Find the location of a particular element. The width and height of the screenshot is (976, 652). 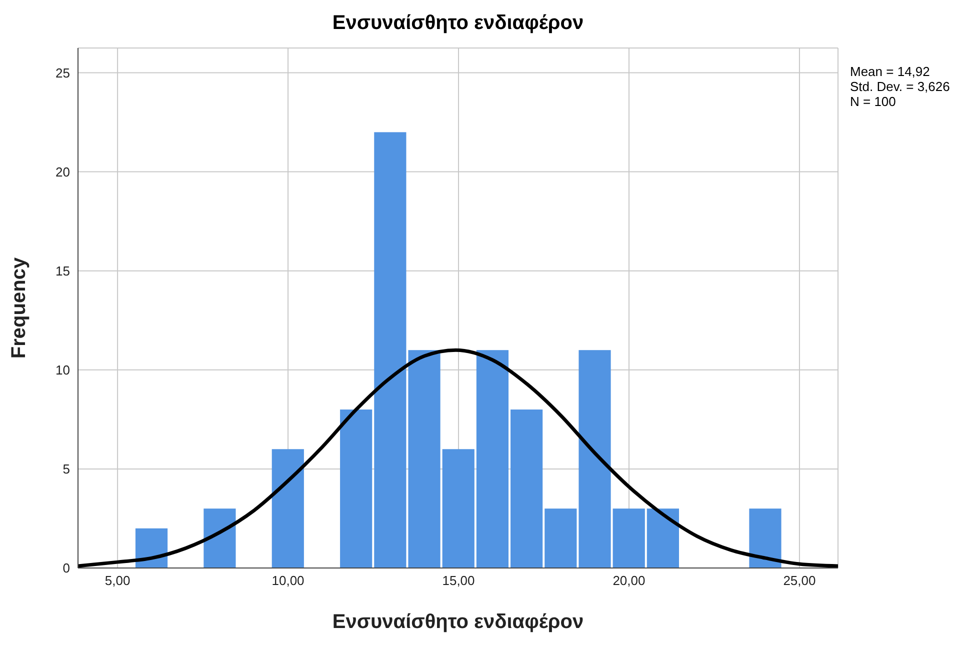

y-tick-label: 10 is located at coordinates (63, 370).